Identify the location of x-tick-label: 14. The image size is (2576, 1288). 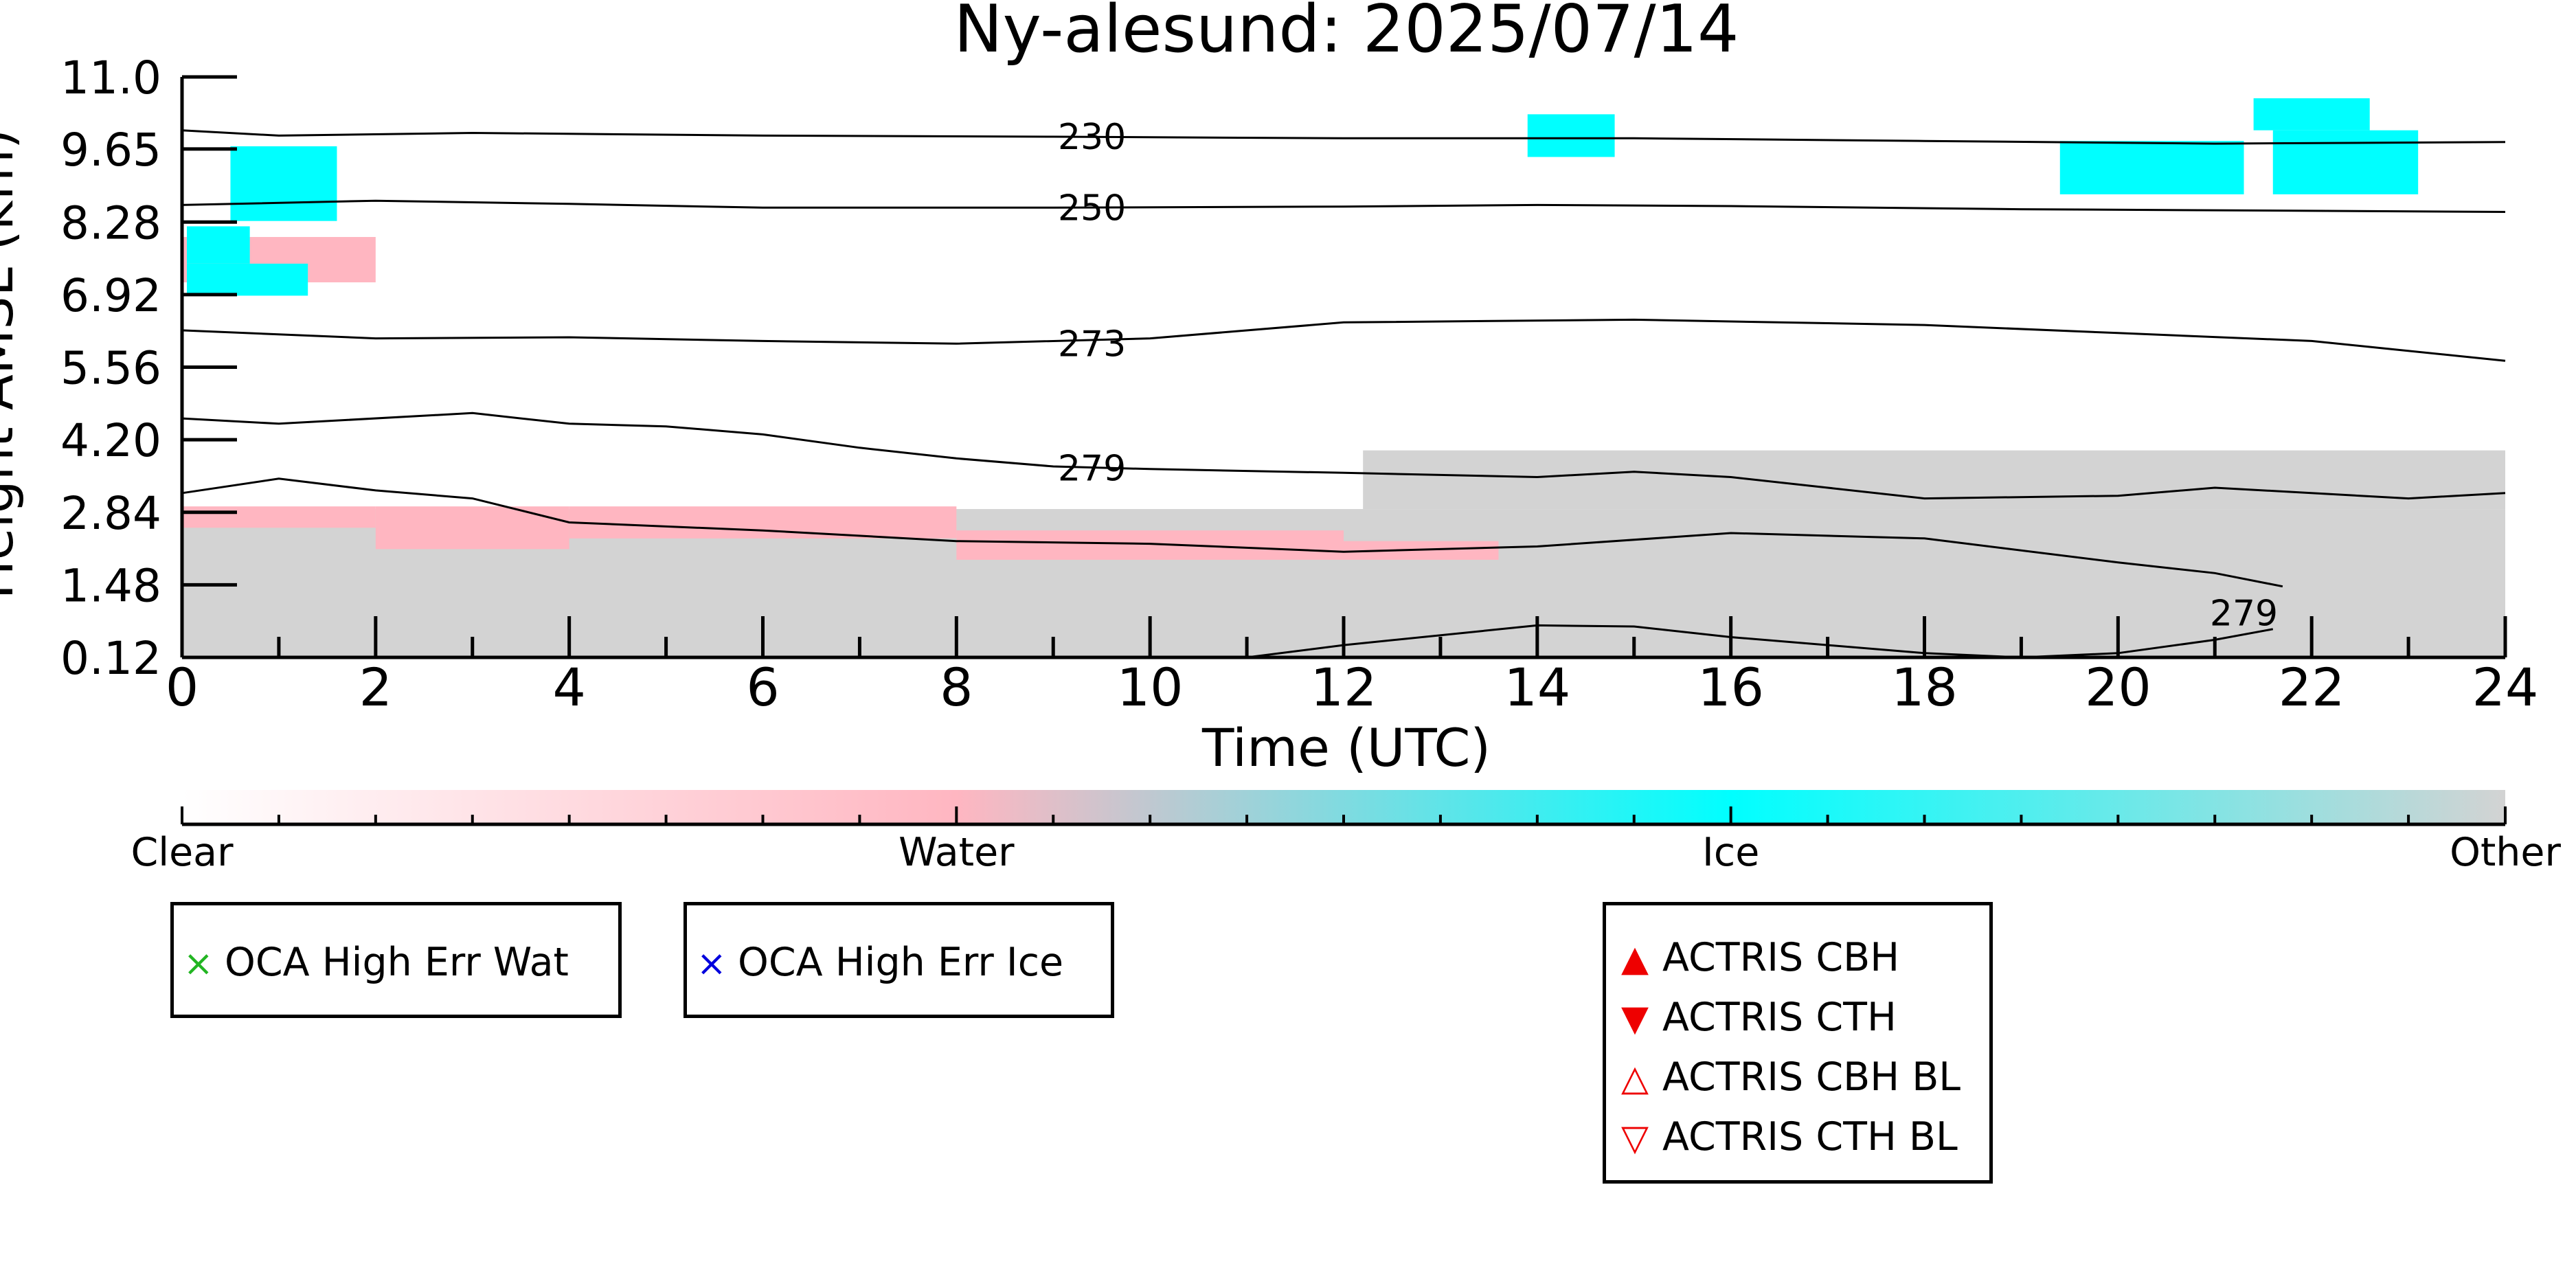
(1537, 687).